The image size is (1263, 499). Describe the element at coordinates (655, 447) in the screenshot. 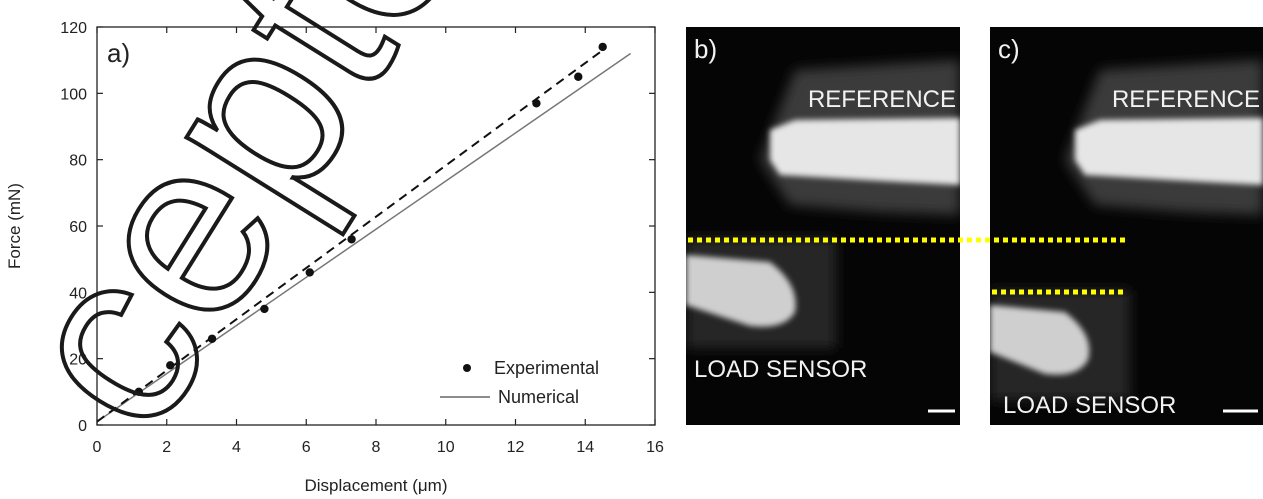

I see `x-tick-label: 16` at that location.